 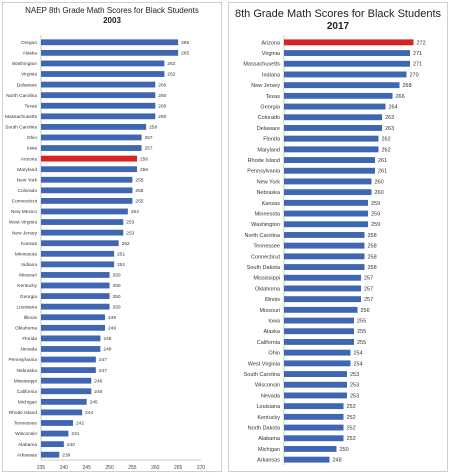 I want to click on category-label: Florida, so click(x=29, y=339).